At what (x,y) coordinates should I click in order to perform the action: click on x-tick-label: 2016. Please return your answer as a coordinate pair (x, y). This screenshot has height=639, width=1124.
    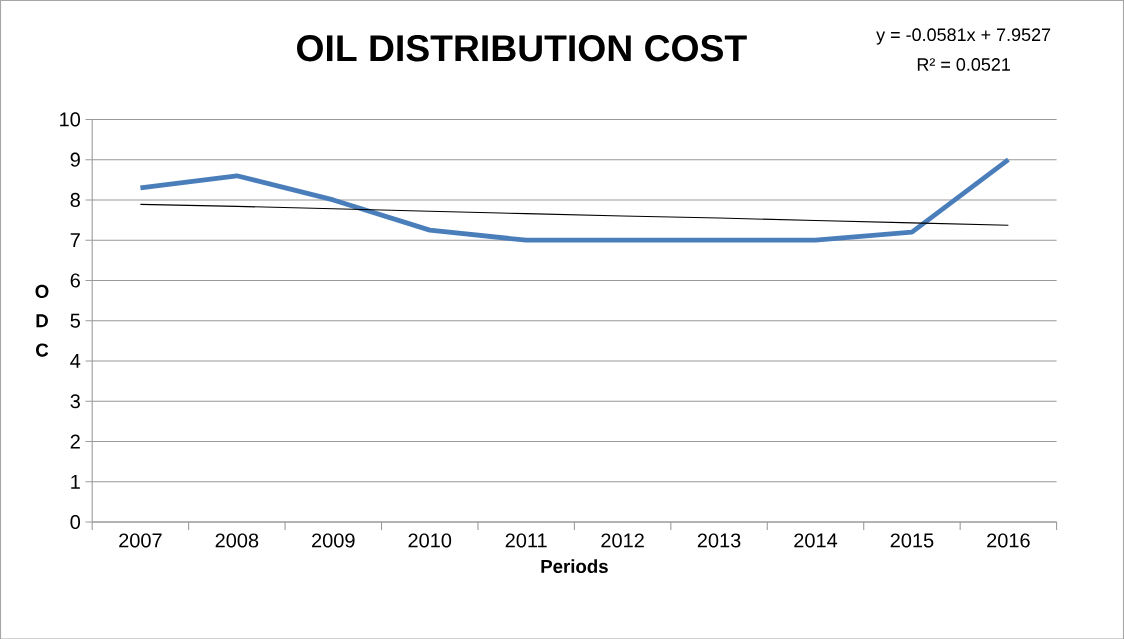
    Looking at the image, I should click on (1008, 540).